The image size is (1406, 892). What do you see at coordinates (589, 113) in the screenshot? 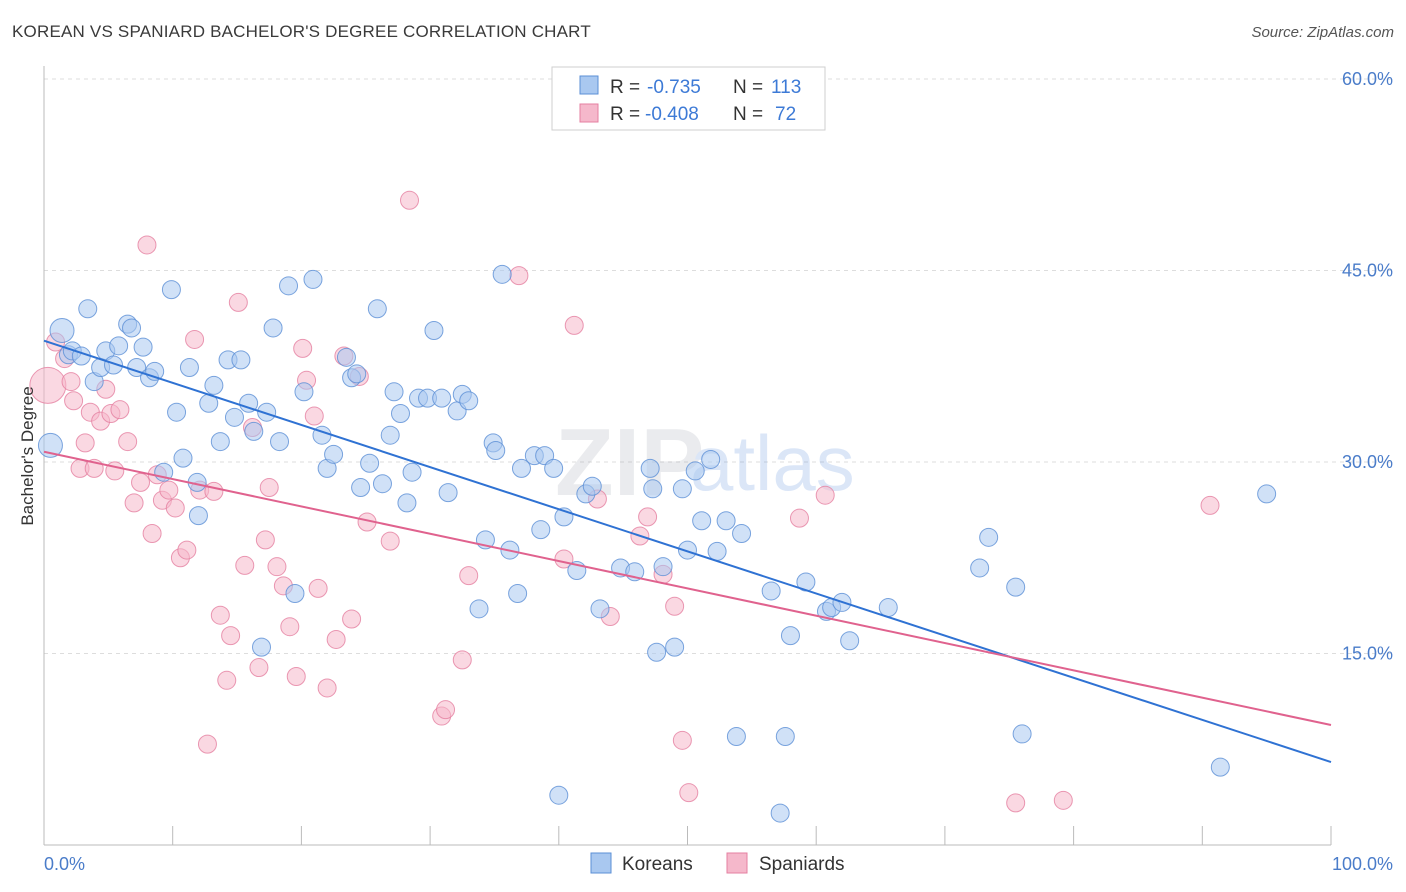
I see `spaniard-swatch` at bounding box center [589, 113].